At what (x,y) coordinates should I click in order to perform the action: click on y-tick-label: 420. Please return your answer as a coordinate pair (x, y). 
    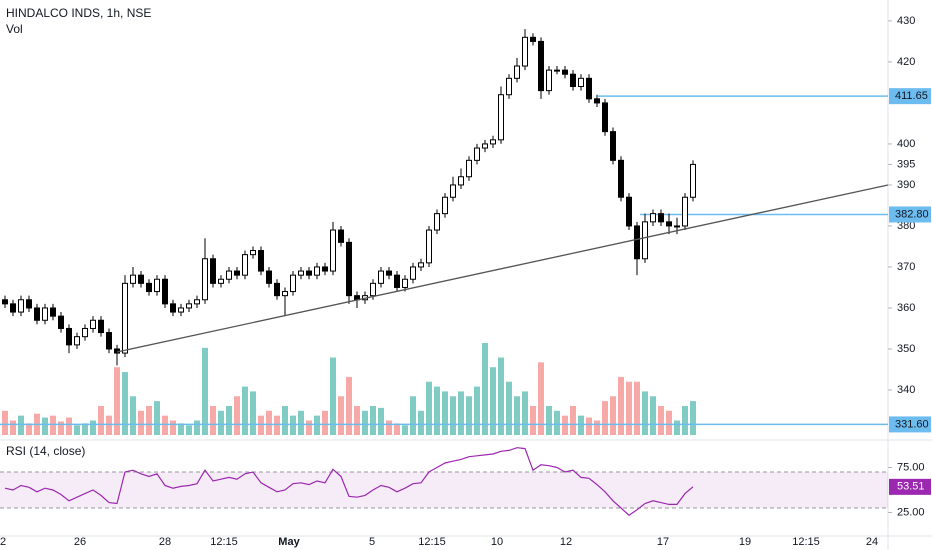
    Looking at the image, I should click on (906, 62).